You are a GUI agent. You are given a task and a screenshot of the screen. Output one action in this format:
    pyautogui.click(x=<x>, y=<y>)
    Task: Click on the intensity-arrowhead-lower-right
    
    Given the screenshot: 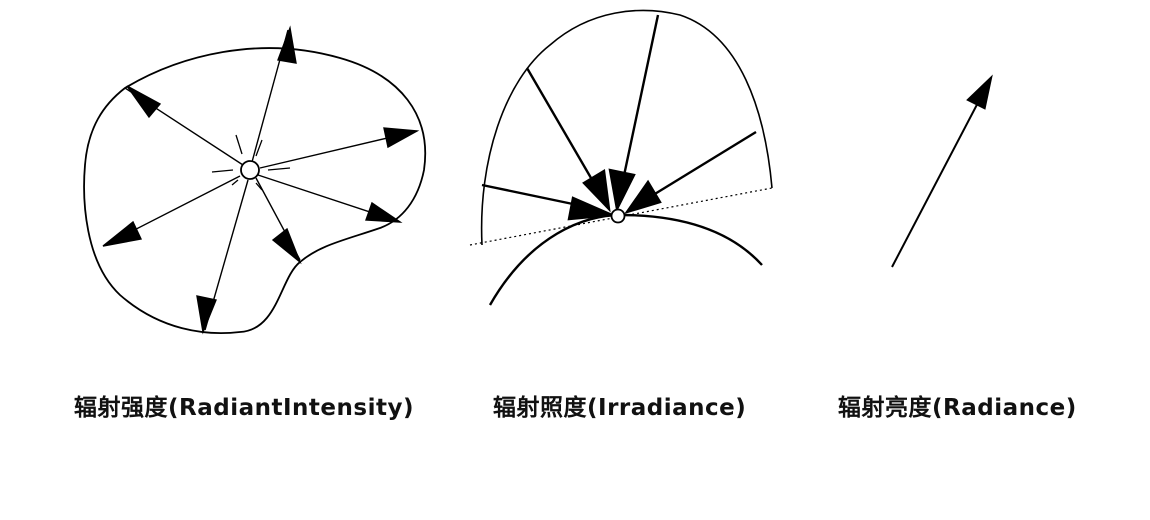 What is the action you would take?
    pyautogui.click(x=384, y=212)
    